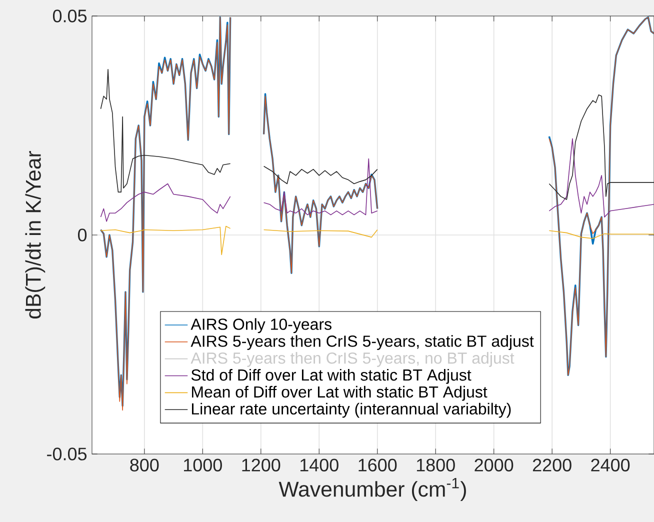  What do you see at coordinates (362, 342) in the screenshot?
I see `legend-label: AIRS 5-years then CrIS 5-years, static BT adjust` at bounding box center [362, 342].